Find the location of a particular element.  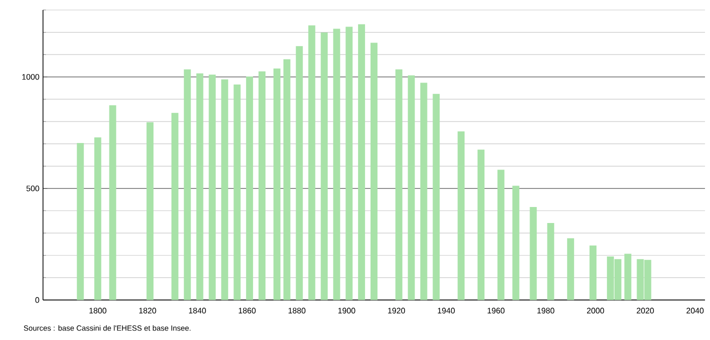

x-tick-label: 1820 is located at coordinates (147, 311).